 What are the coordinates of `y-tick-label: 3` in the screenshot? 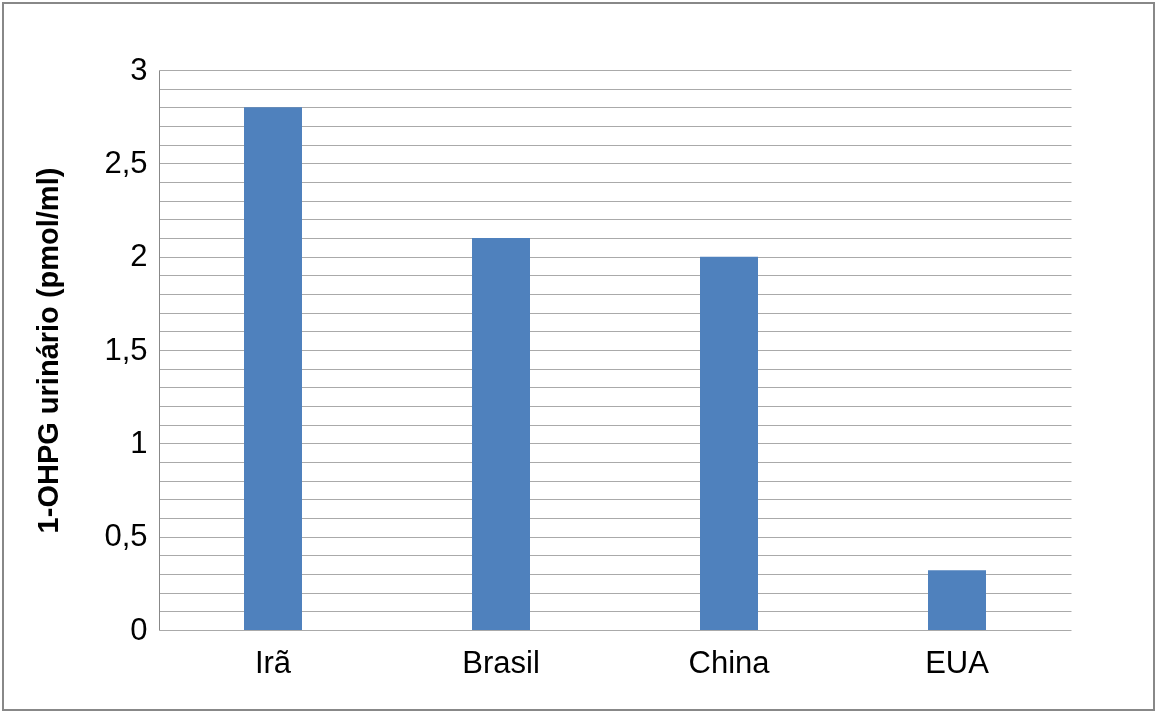 It's located at (139, 69).